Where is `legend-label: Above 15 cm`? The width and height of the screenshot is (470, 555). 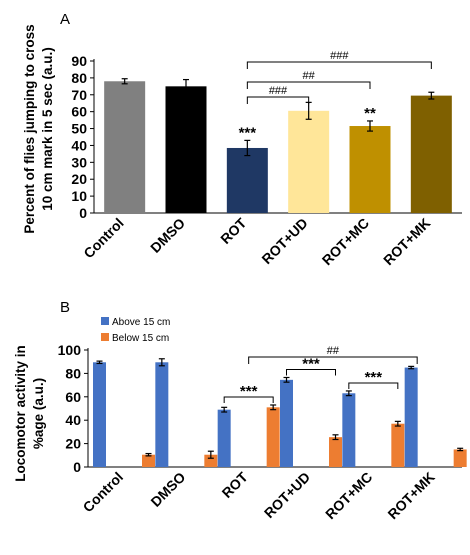 legend-label: Above 15 cm is located at coordinates (141, 322).